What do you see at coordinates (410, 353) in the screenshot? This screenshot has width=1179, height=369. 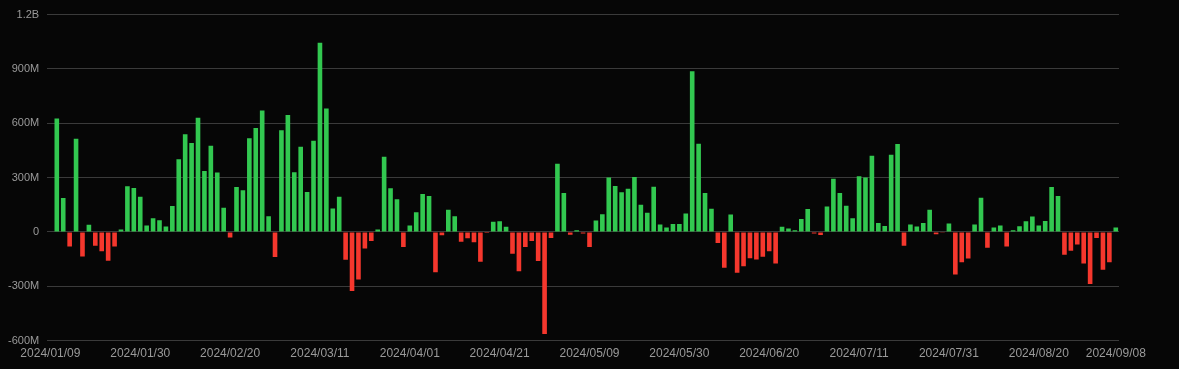 I see `x-tick-label: 2024/04/01` at bounding box center [410, 353].